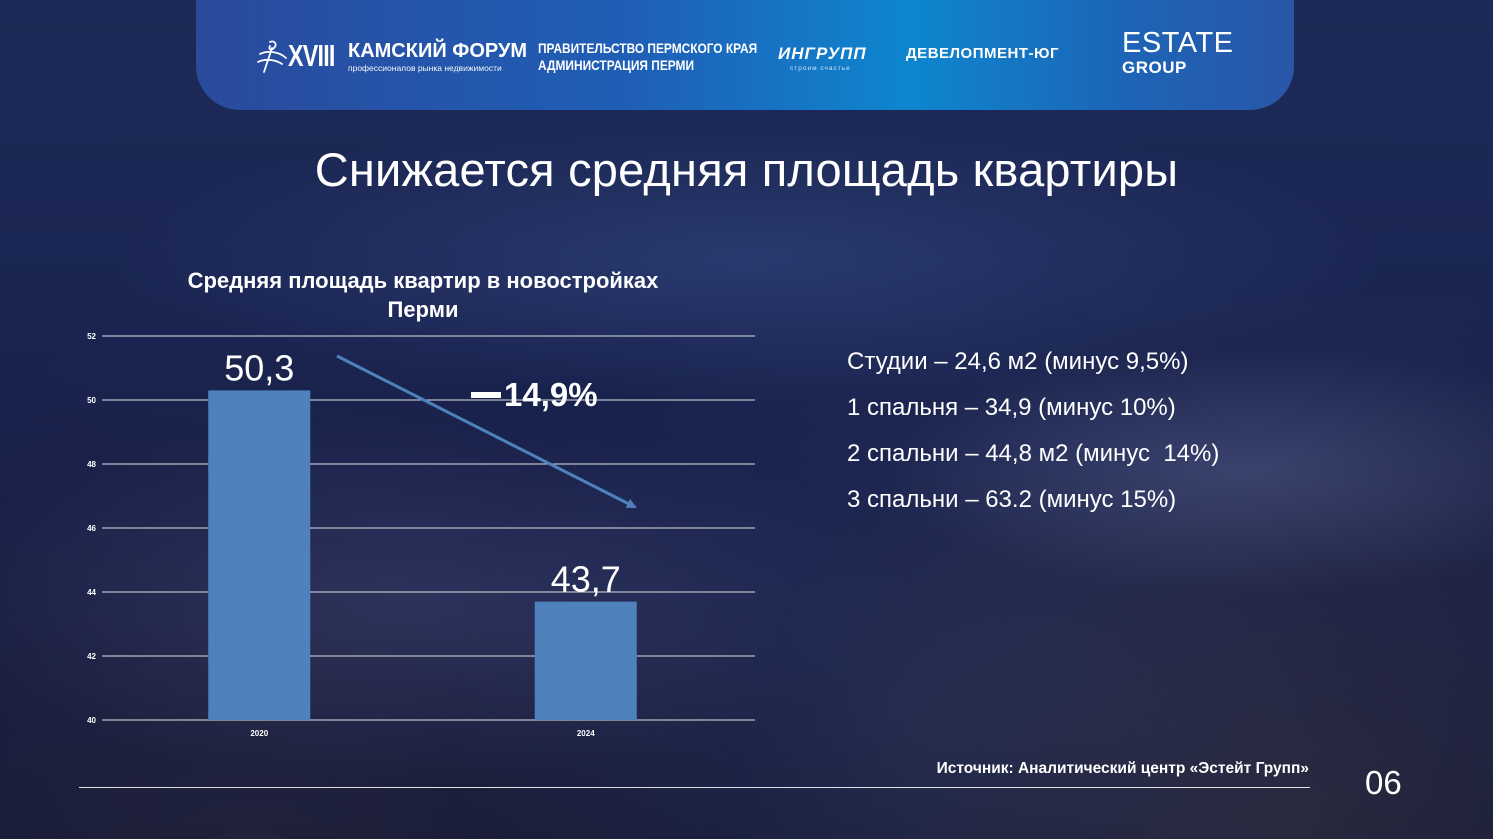 The image size is (1493, 839). Describe the element at coordinates (259, 555) in the screenshot. I see `bar-2020` at that location.